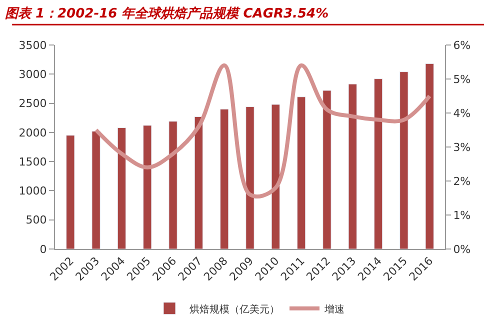 This screenshot has height=335, width=495. What do you see at coordinates (32, 133) in the screenshot?
I see `y-tick-label: 2000` at bounding box center [32, 133].